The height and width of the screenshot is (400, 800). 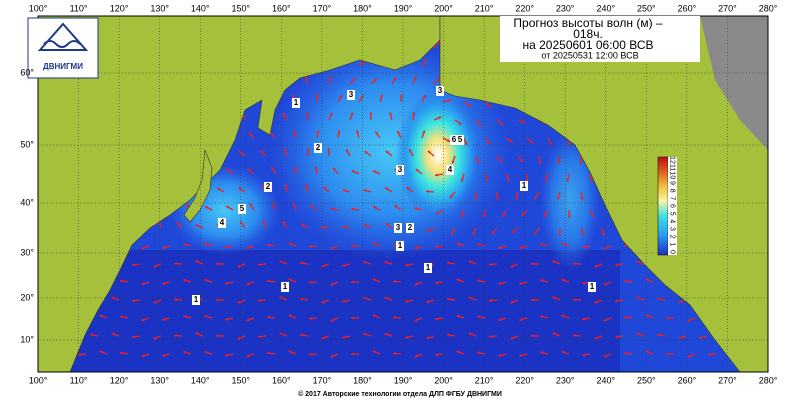 I want to click on lon-label-bottom: 230°, so click(x=565, y=380).